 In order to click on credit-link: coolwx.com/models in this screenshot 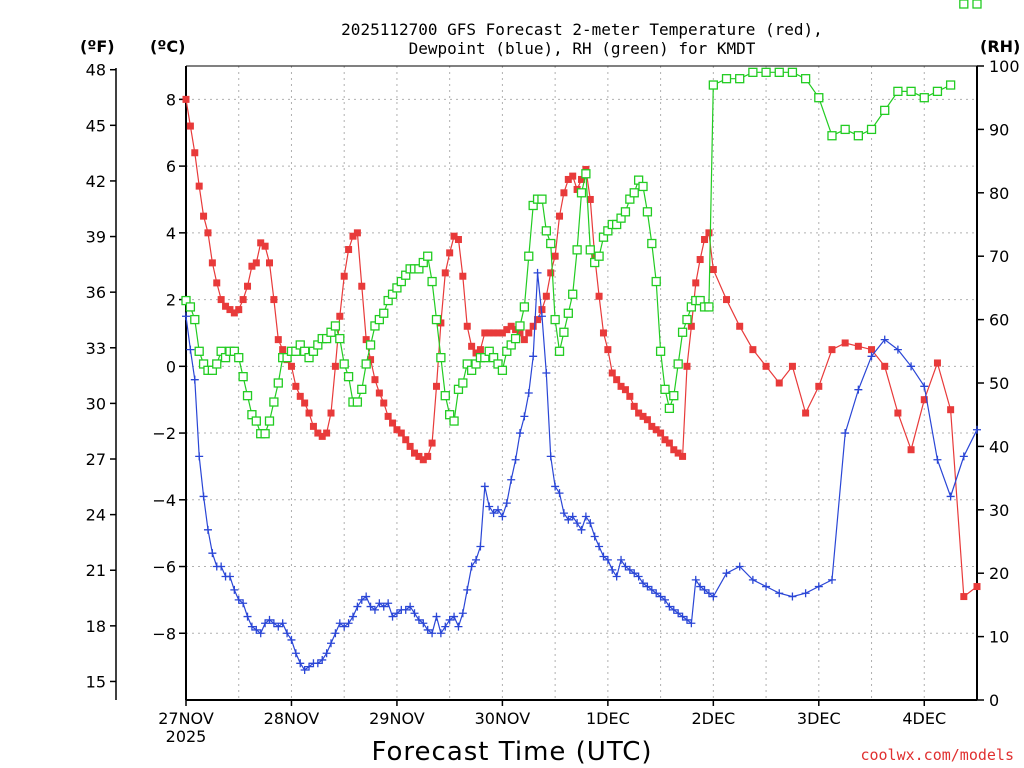, I will do `click(937, 755)`.